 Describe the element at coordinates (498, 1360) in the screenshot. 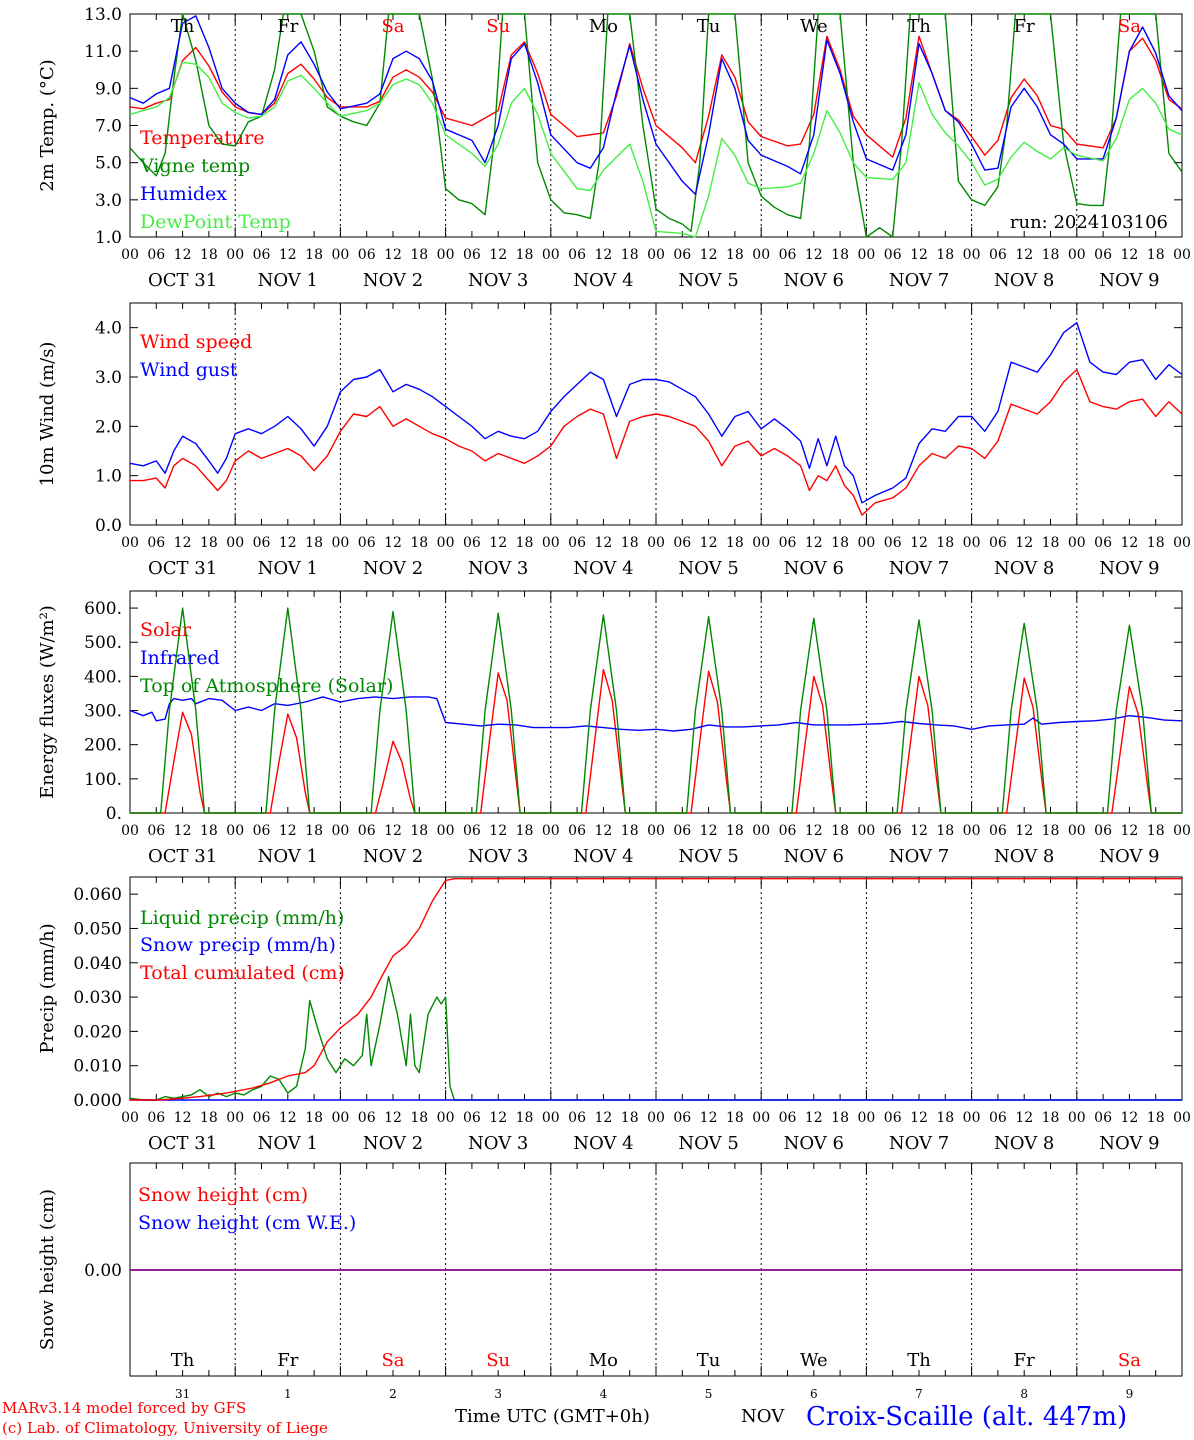

I see `weekday-label: Su` at that location.